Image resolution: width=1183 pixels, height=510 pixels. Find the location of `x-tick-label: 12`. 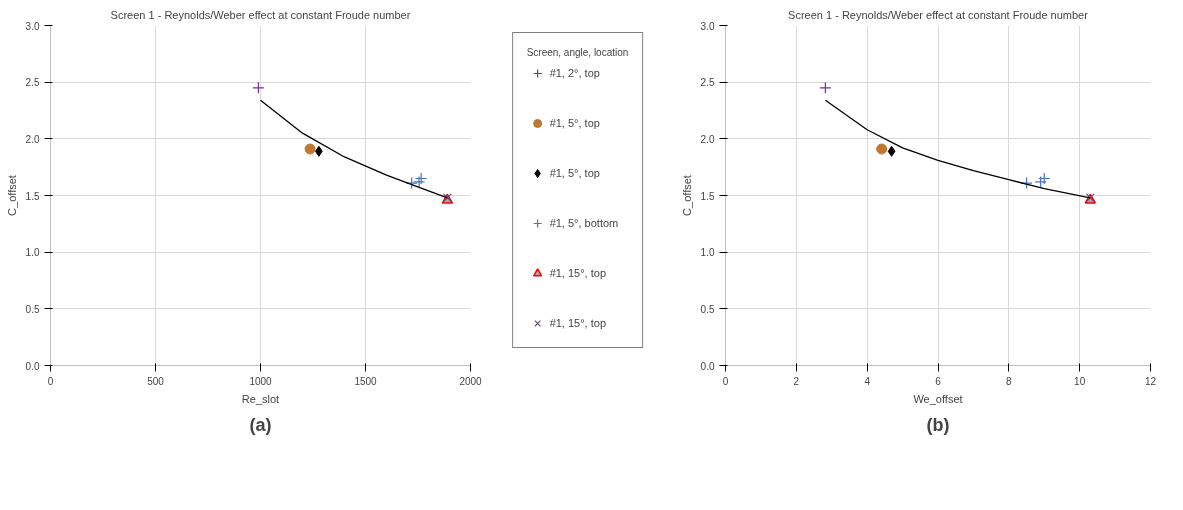

x-tick-label: 12 is located at coordinates (1150, 381).